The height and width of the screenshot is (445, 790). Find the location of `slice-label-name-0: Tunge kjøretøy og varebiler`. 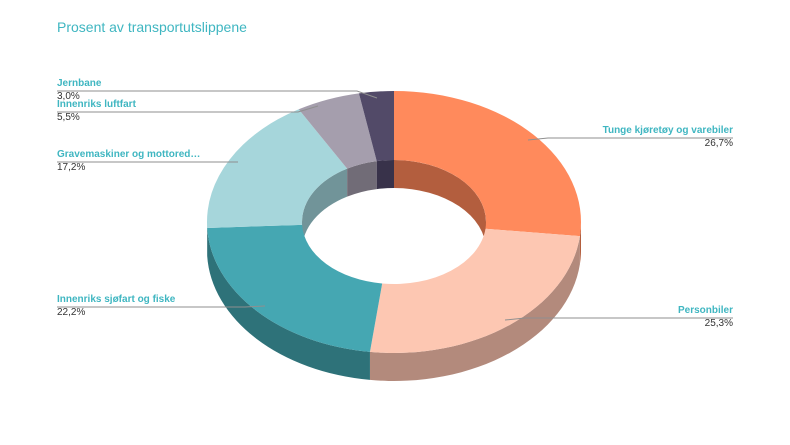

slice-label-name-0: Tunge kjøretøy og varebiler is located at coordinates (668, 130).